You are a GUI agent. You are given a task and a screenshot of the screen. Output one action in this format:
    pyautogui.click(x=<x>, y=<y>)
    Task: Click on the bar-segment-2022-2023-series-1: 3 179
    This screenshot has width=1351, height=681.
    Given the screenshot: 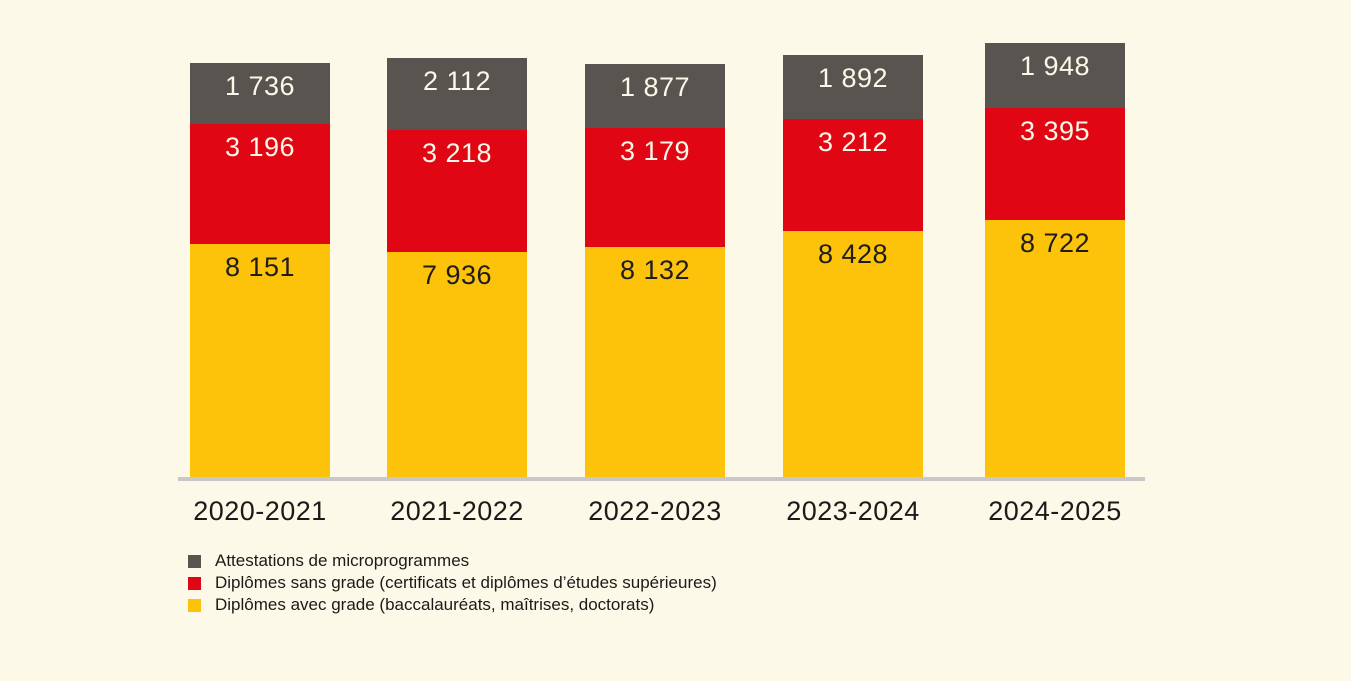 What is the action you would take?
    pyautogui.click(x=655, y=187)
    